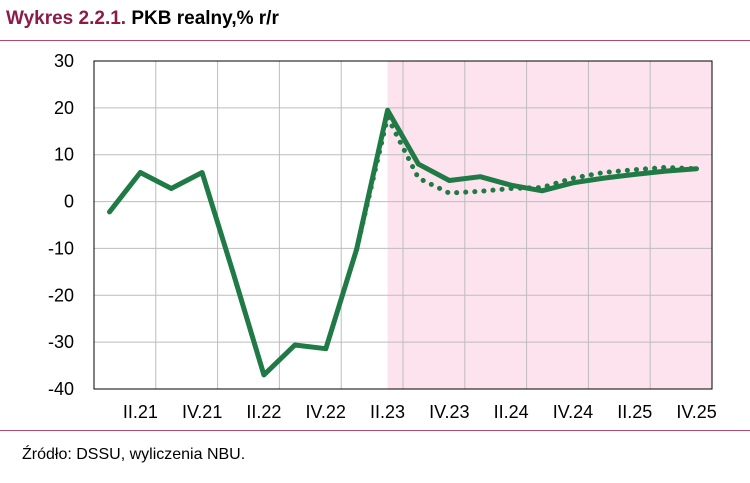 The image size is (750, 483). Describe the element at coordinates (69, 202) in the screenshot. I see `y-tick-label: 0` at that location.